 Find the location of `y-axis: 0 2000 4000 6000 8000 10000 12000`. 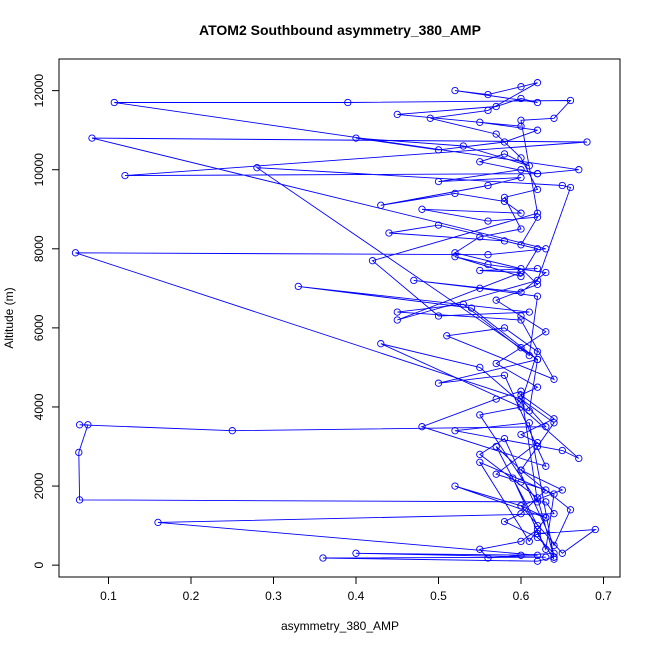

y-axis: 0 2000 4000 6000 8000 10000 12000 is located at coordinates (46, 321).